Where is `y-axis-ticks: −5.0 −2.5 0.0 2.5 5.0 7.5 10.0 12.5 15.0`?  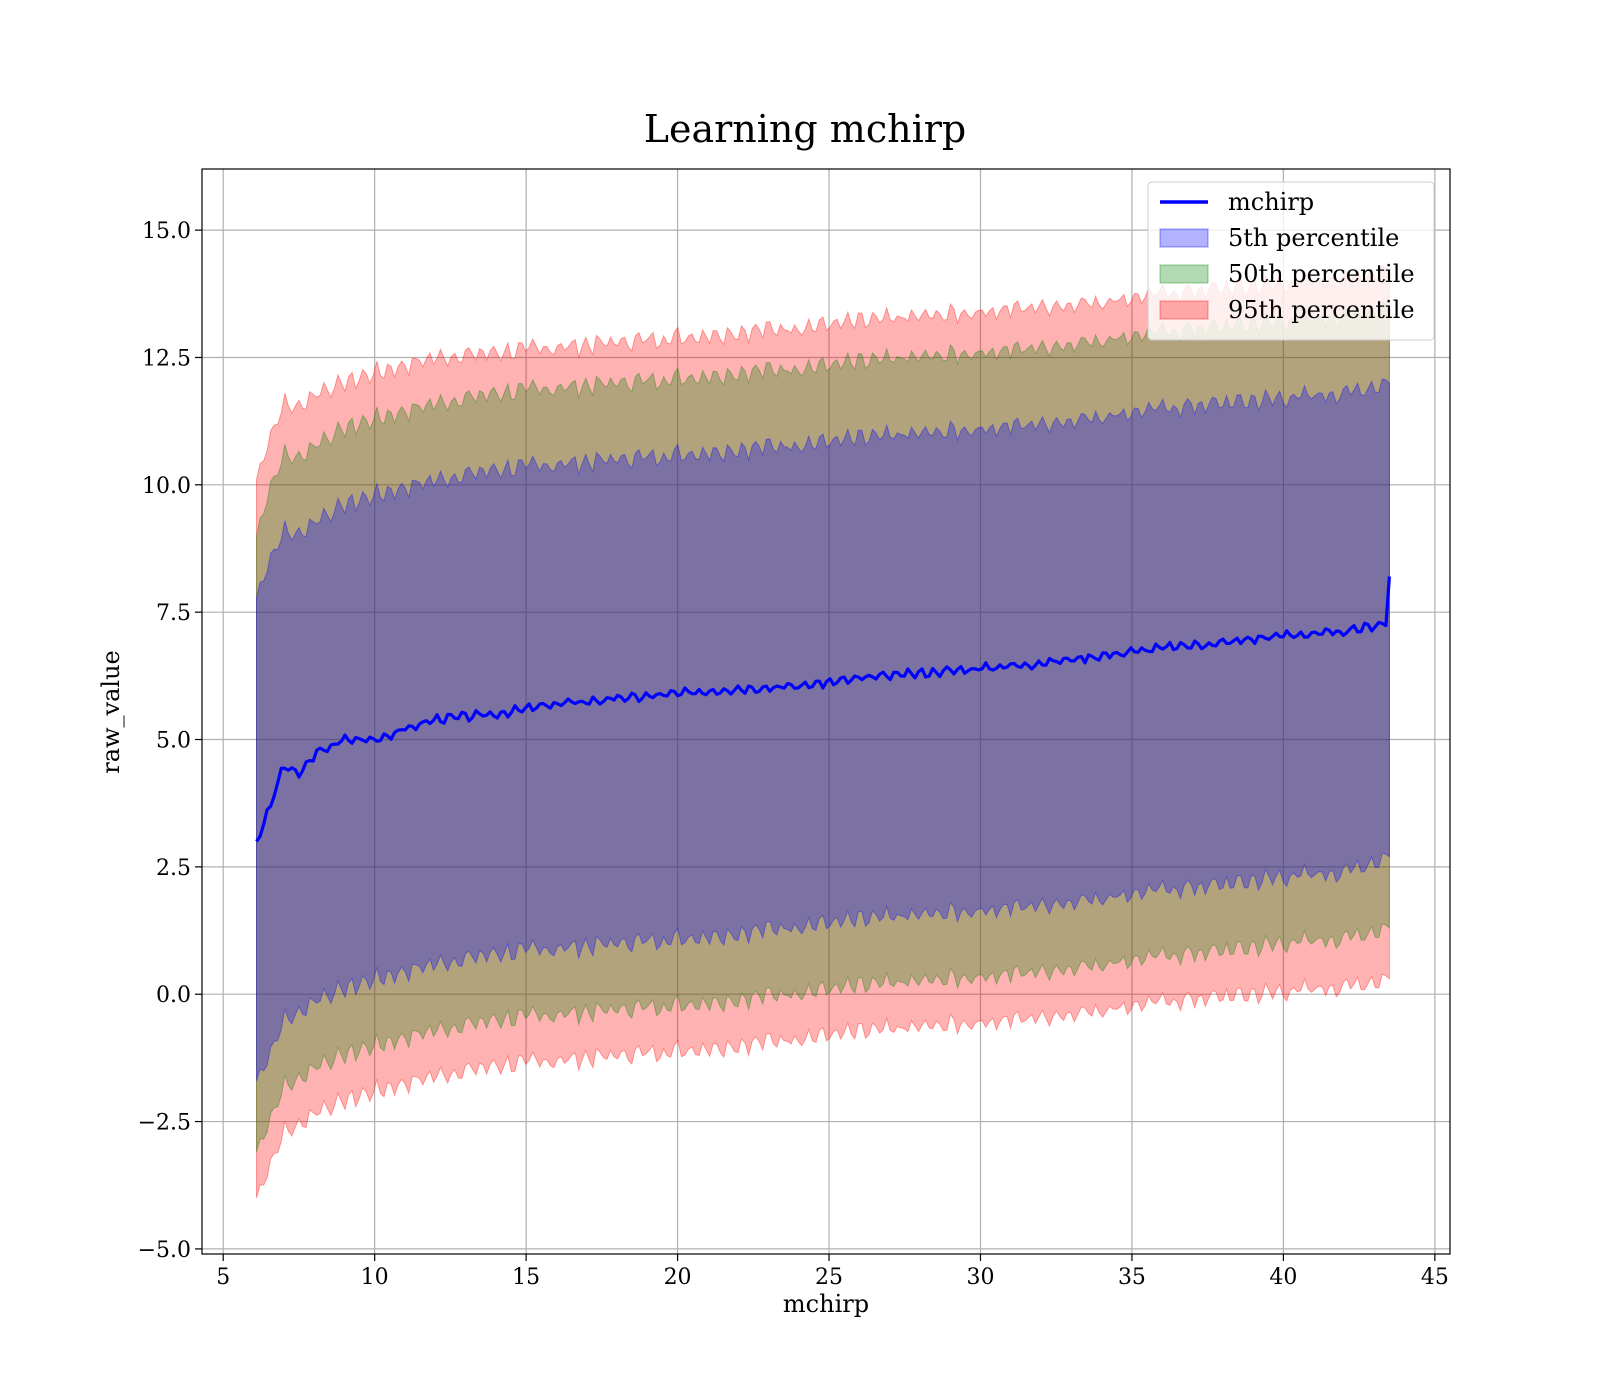 y-axis-ticks: −5.0 −2.5 0.0 2.5 5.0 7.5 10.0 12.5 15.0 is located at coordinates (170, 741).